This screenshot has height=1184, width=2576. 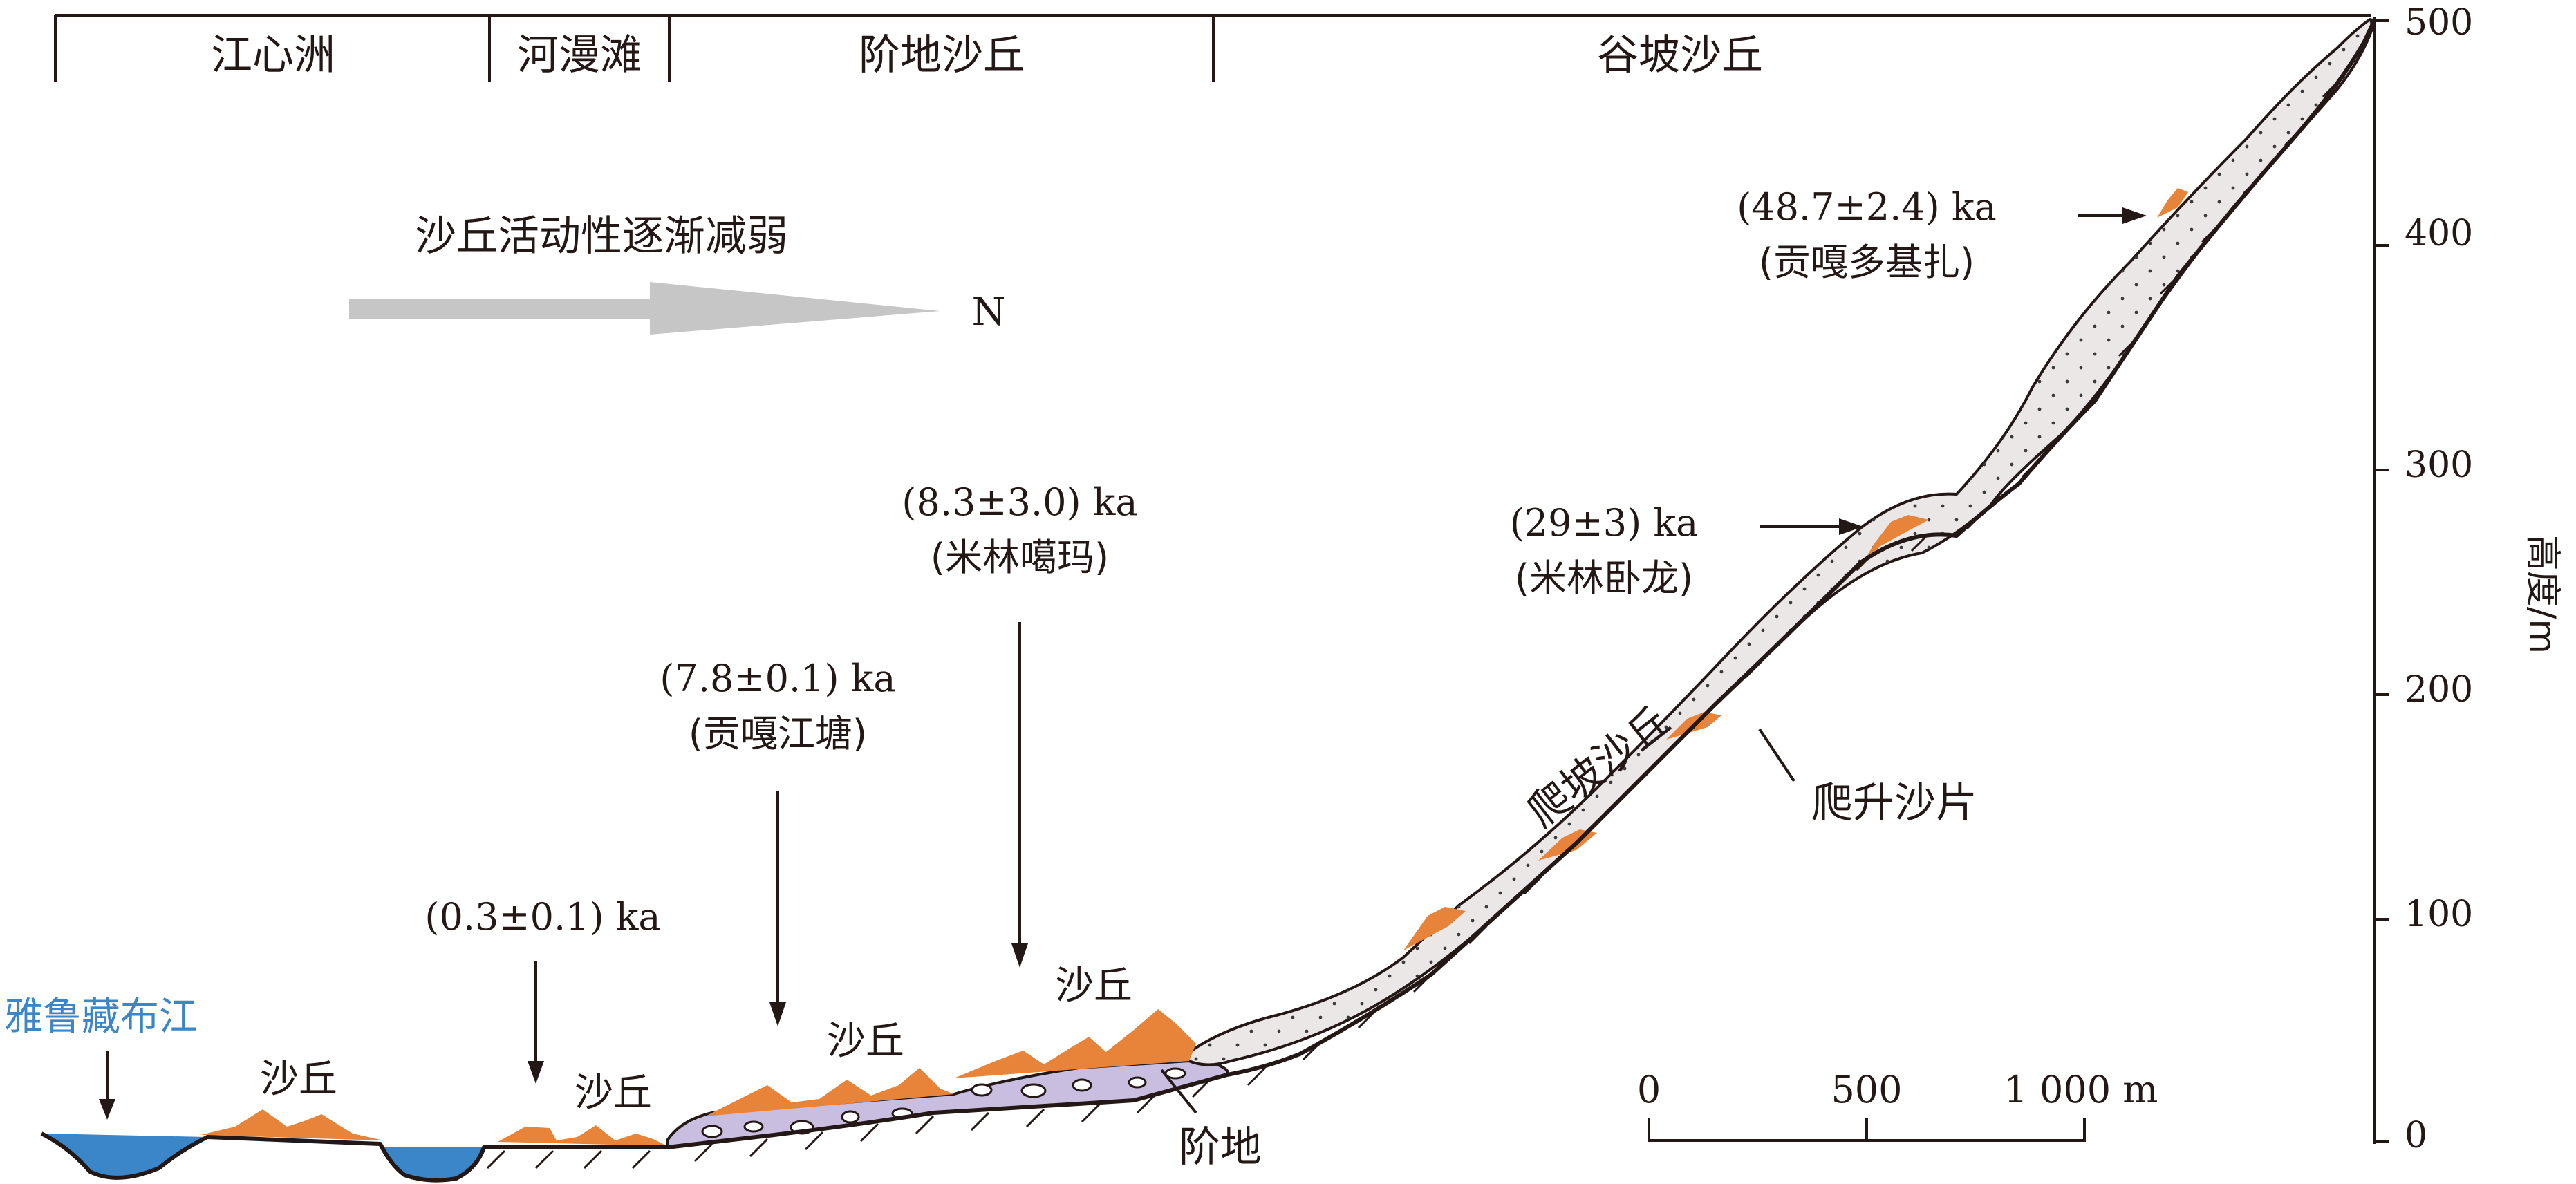 I want to click on age-annotation-5: (48.7±2.4) ka (贡嘎多基扎), so click(x=1942, y=234).